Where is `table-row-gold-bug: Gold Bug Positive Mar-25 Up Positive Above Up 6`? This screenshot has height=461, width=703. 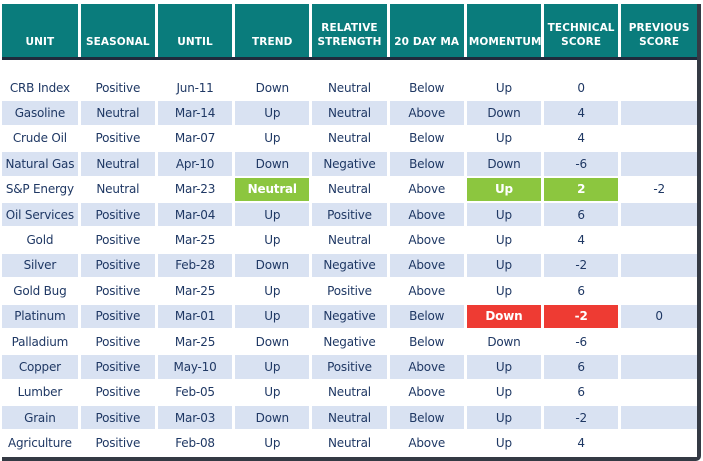
table-row-gold-bug: Gold Bug Positive Mar-25 Up Positive Above Up 6 is located at coordinates (349, 291).